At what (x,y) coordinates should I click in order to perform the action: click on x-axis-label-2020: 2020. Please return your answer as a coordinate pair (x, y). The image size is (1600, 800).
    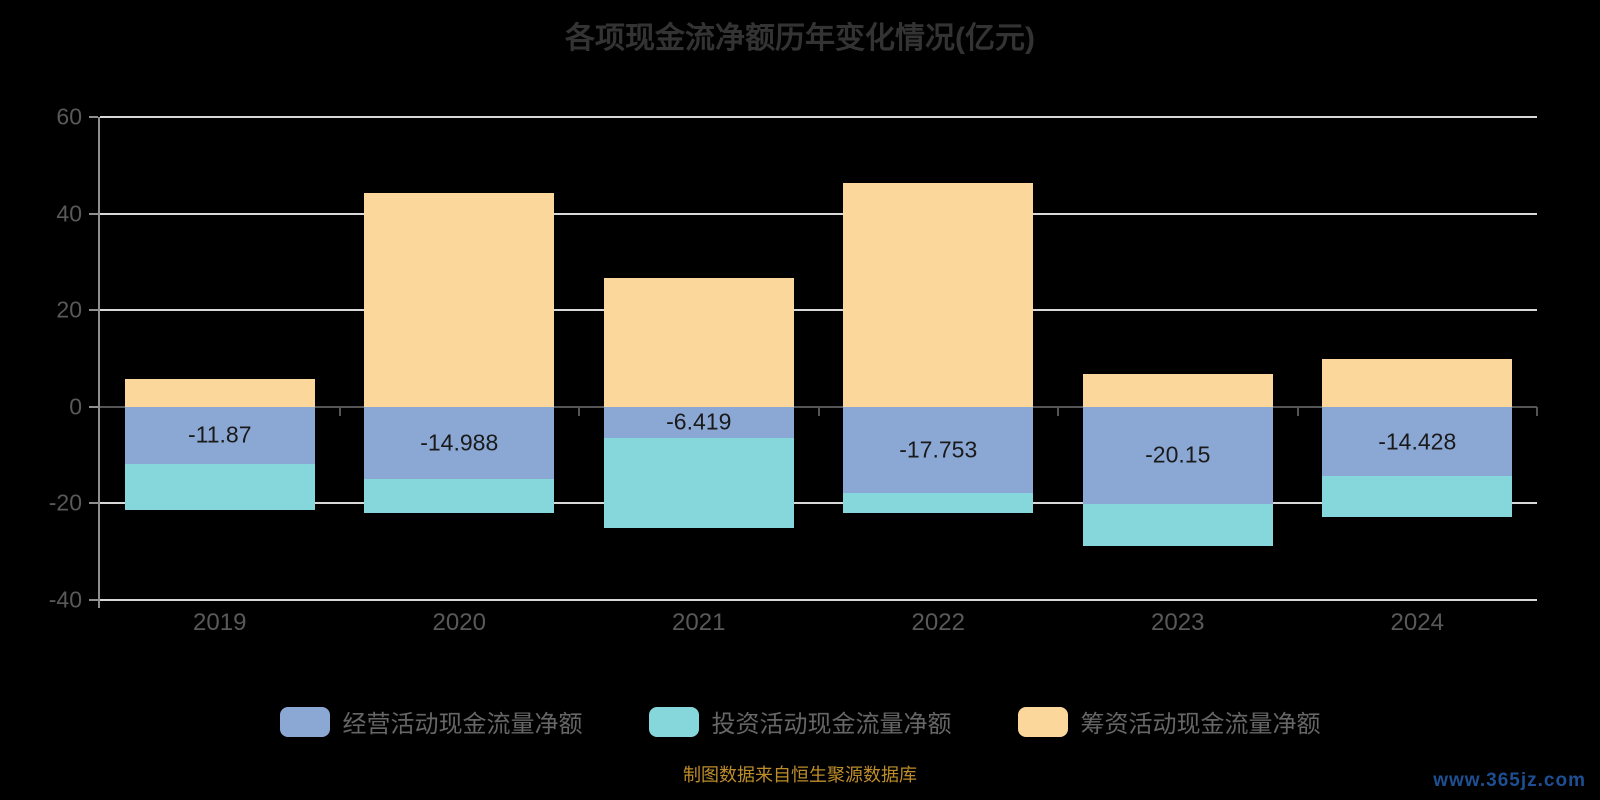
    Looking at the image, I should click on (459, 622).